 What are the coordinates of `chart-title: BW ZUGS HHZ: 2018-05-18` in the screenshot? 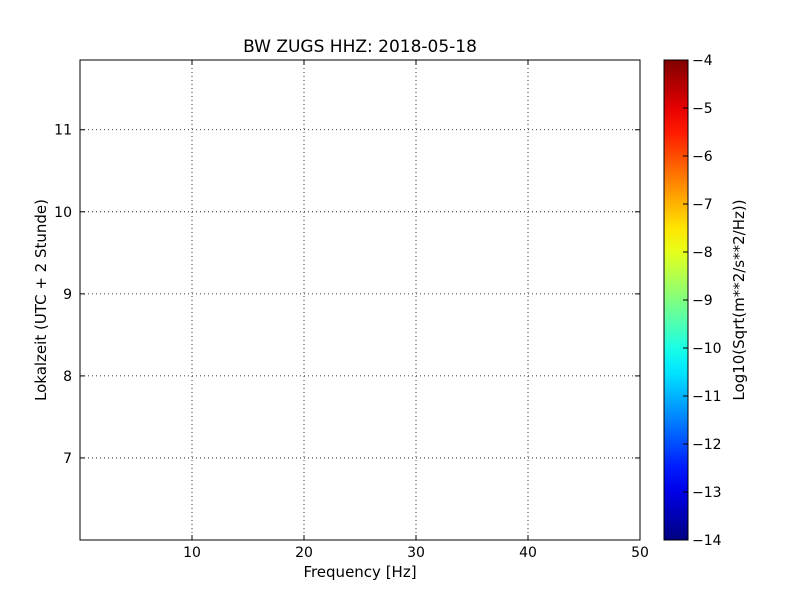 It's located at (360, 47).